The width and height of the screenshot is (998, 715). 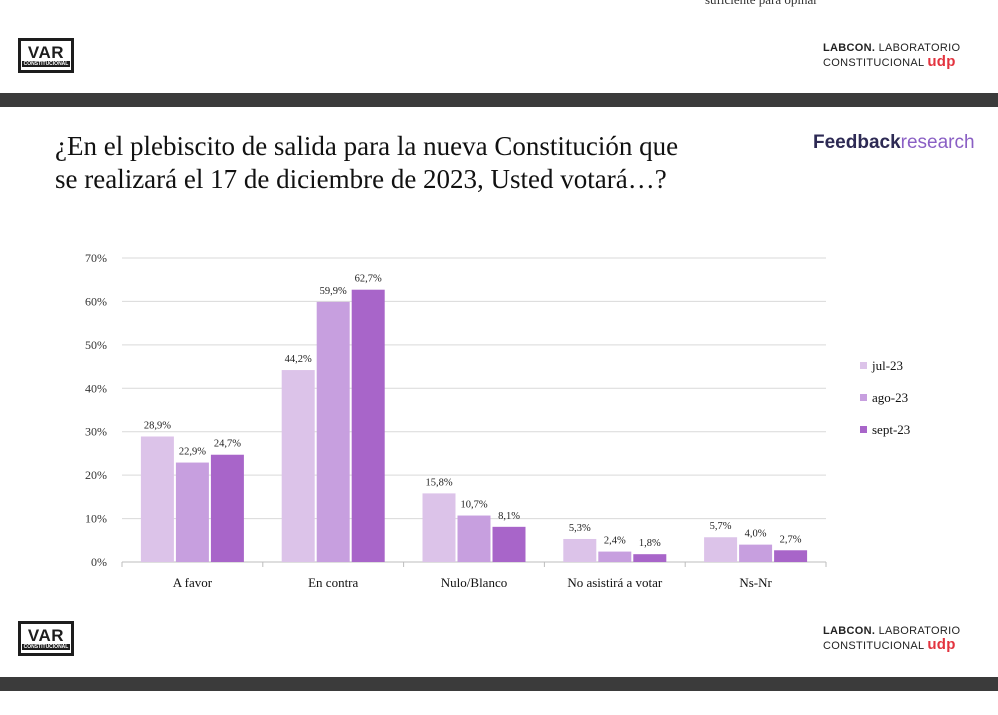 I want to click on labcon-logo-bottom: LABCON. LABORATORIO CONSTITUCIONAL udp, so click(x=891, y=639).